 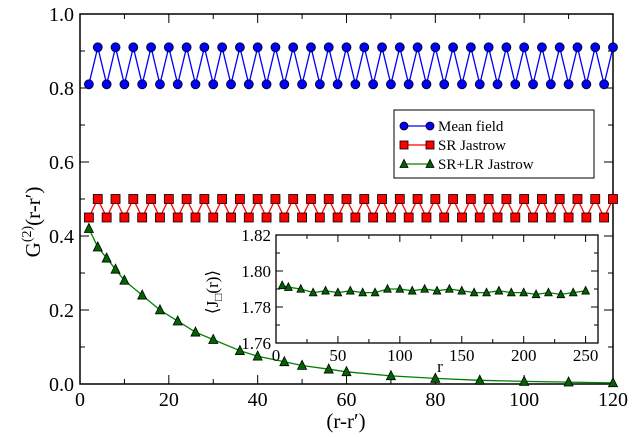 What do you see at coordinates (61, 163) in the screenshot?
I see `y-tick-label: 0.6` at bounding box center [61, 163].